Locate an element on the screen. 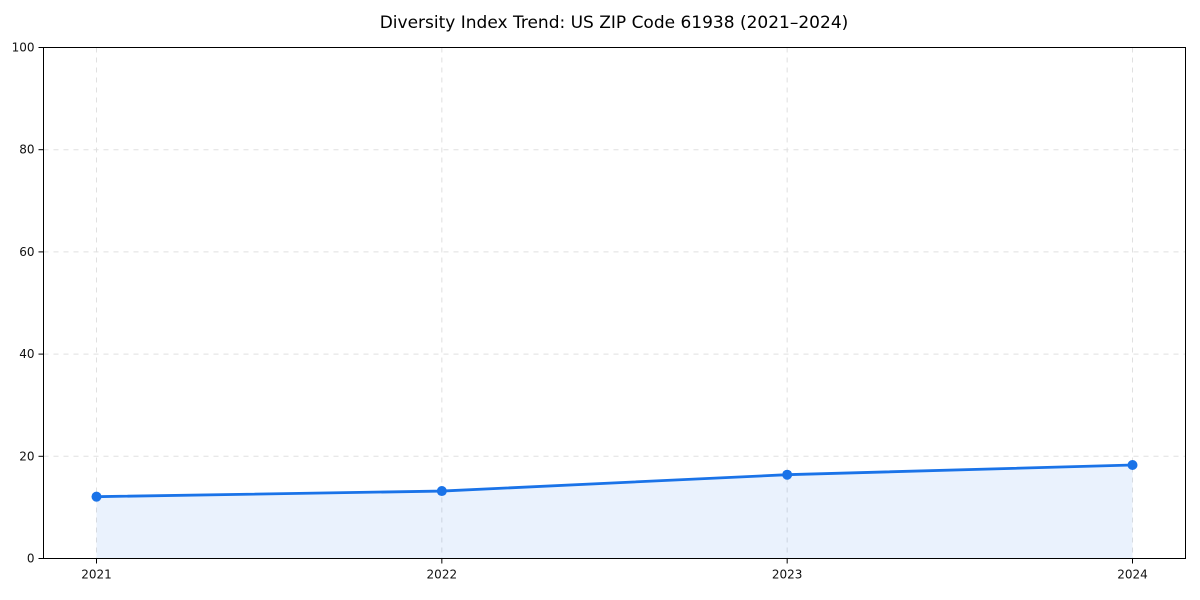  y-tick-label: 100 is located at coordinates (23, 48).